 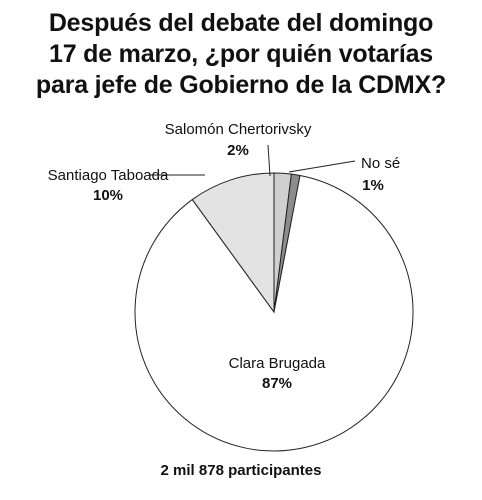 What do you see at coordinates (241, 470) in the screenshot?
I see `participants-footer: 2 mil 878 participantes` at bounding box center [241, 470].